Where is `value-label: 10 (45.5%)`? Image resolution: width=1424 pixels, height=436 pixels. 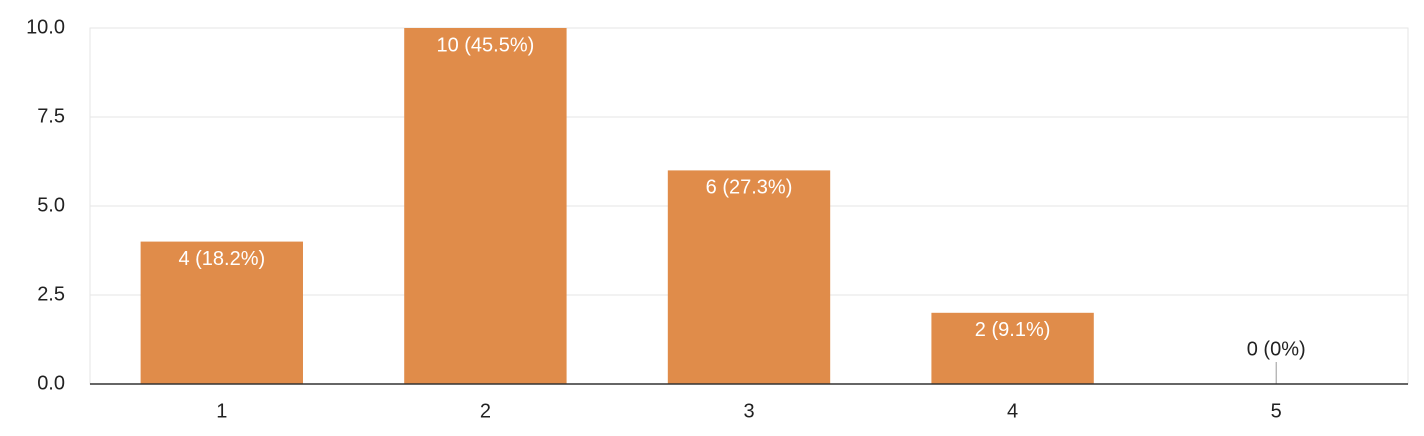 value-label: 10 (45.5%) is located at coordinates (485, 45).